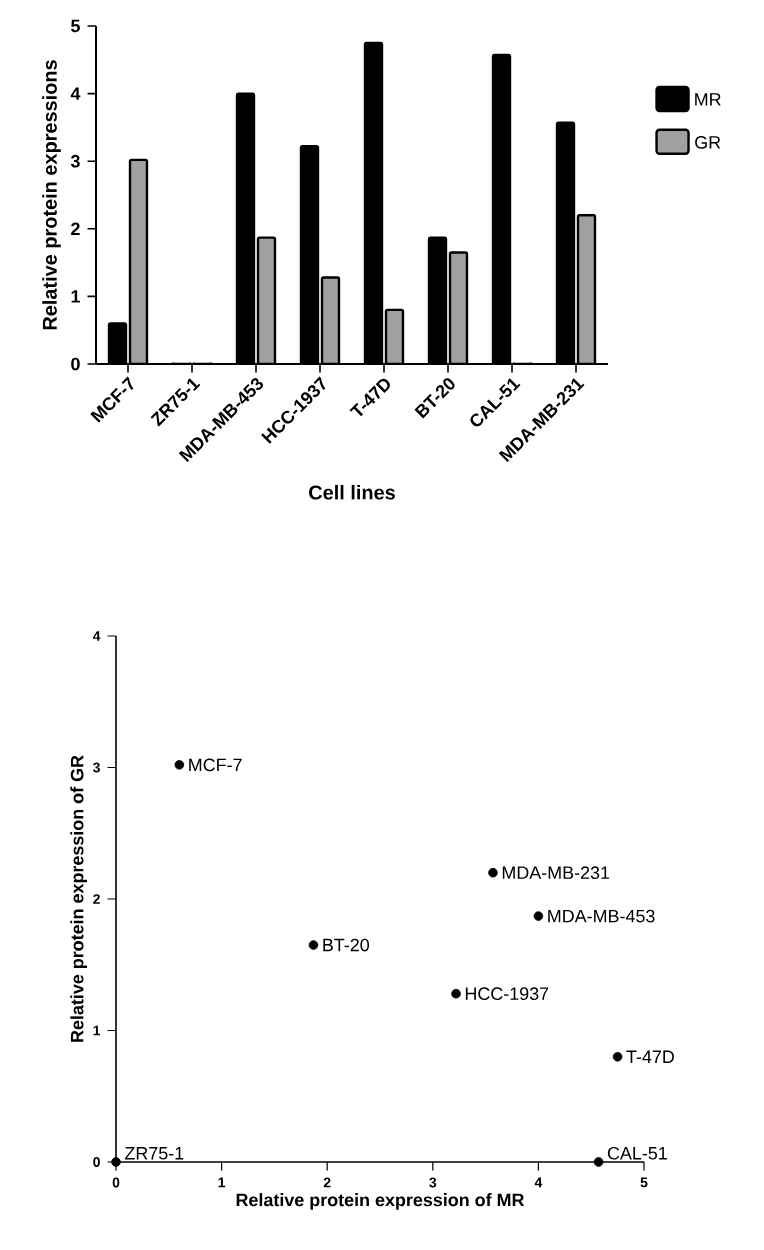 The image size is (764, 1250). What do you see at coordinates (154, 1153) in the screenshot?
I see `annotation: ZR75-1` at bounding box center [154, 1153].